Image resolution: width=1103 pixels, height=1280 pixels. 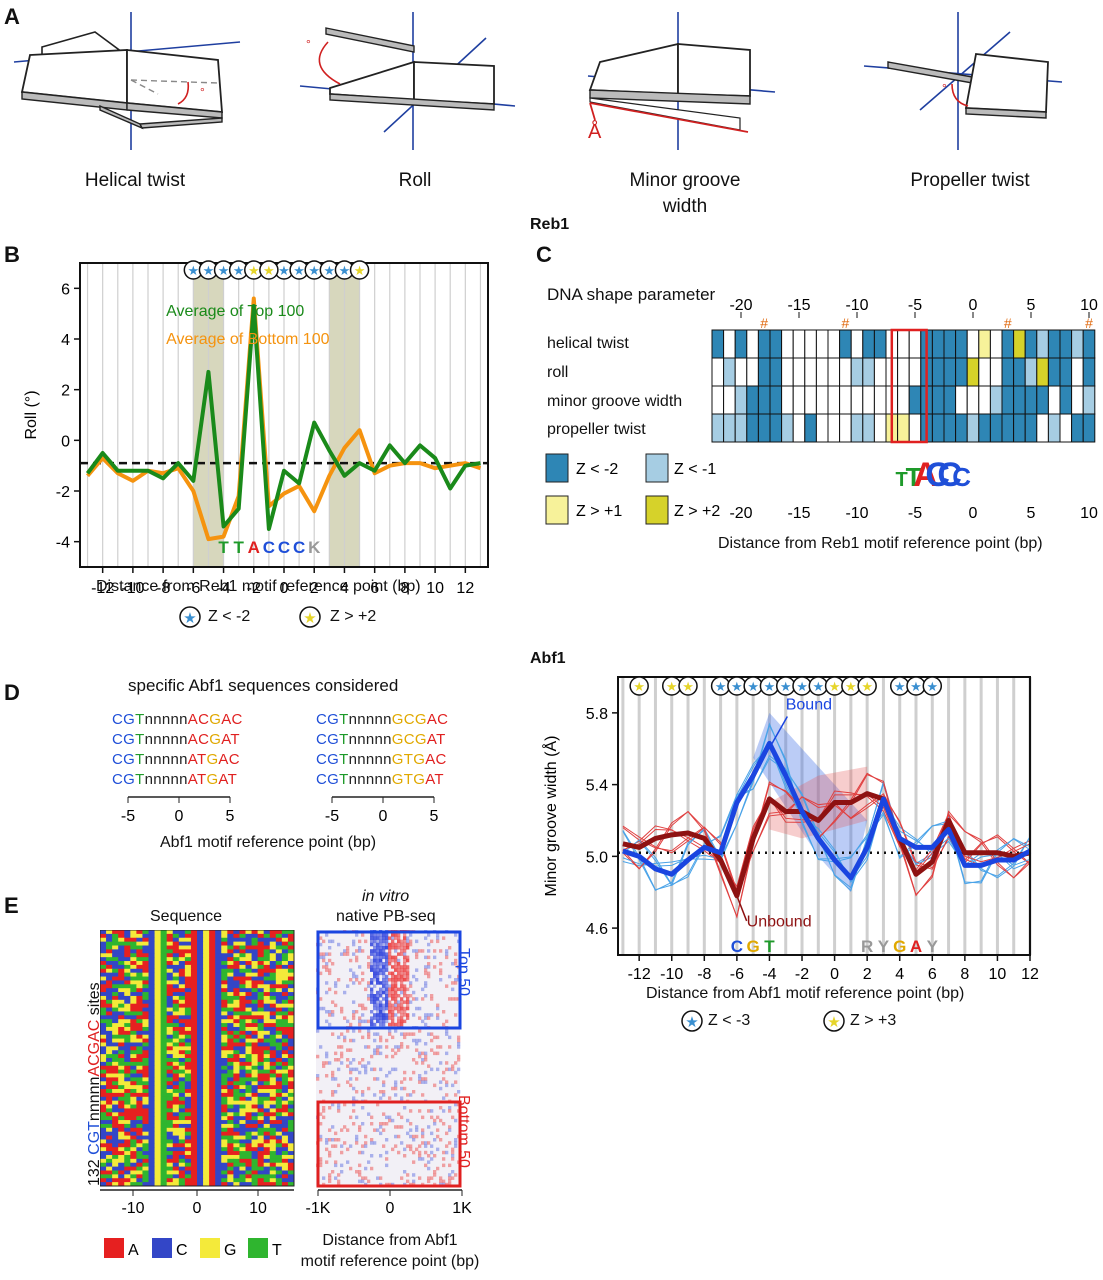 What do you see at coordinates (268, 842) in the screenshot?
I see `panel-d-xlabel: Abf1 motif reference point (bp)` at bounding box center [268, 842].